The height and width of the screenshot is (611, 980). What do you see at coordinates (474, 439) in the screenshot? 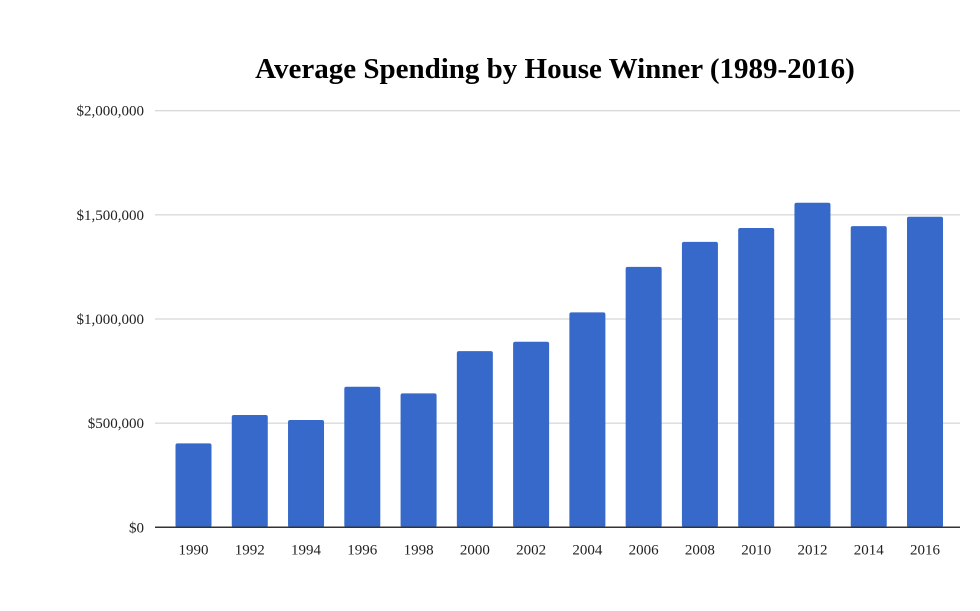
I see `bar-2000` at bounding box center [474, 439].